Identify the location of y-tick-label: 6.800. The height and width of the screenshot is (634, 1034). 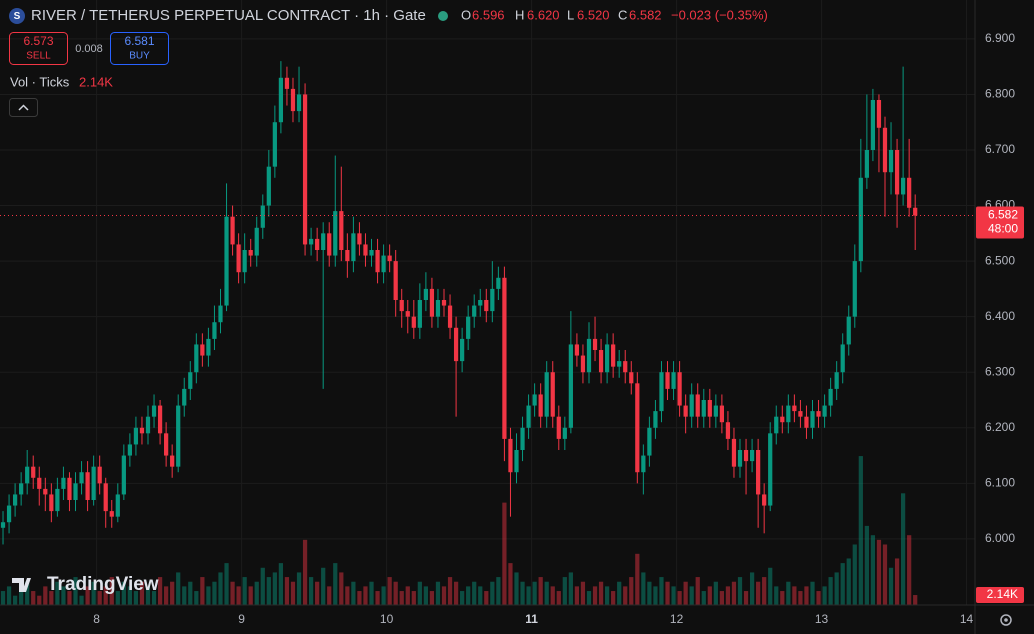
(1000, 94).